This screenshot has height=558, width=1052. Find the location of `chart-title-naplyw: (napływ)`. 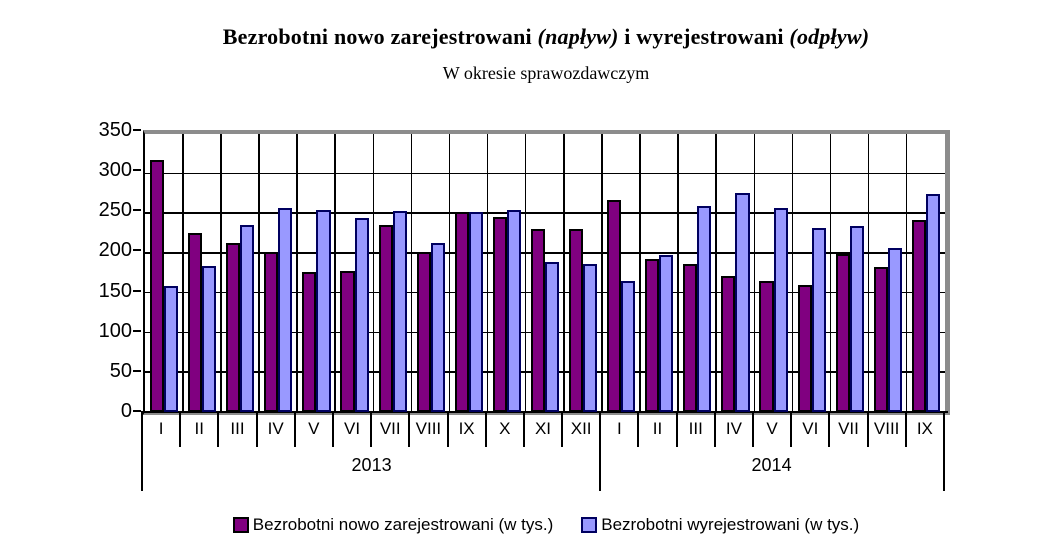

chart-title-naplyw: (napływ) is located at coordinates (578, 36).